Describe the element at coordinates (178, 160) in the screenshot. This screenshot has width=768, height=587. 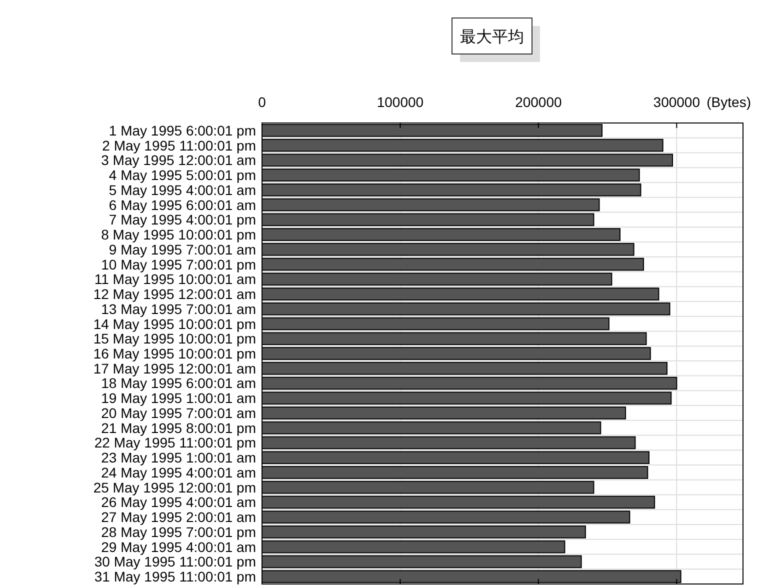
I see `y-tick-label: 3 May 1995 12:00:01 am` at that location.